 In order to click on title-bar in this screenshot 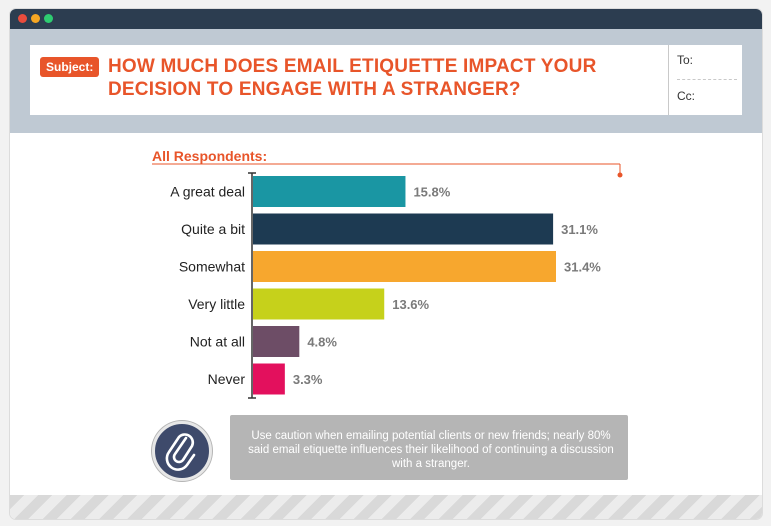, I will do `click(386, 19)`.